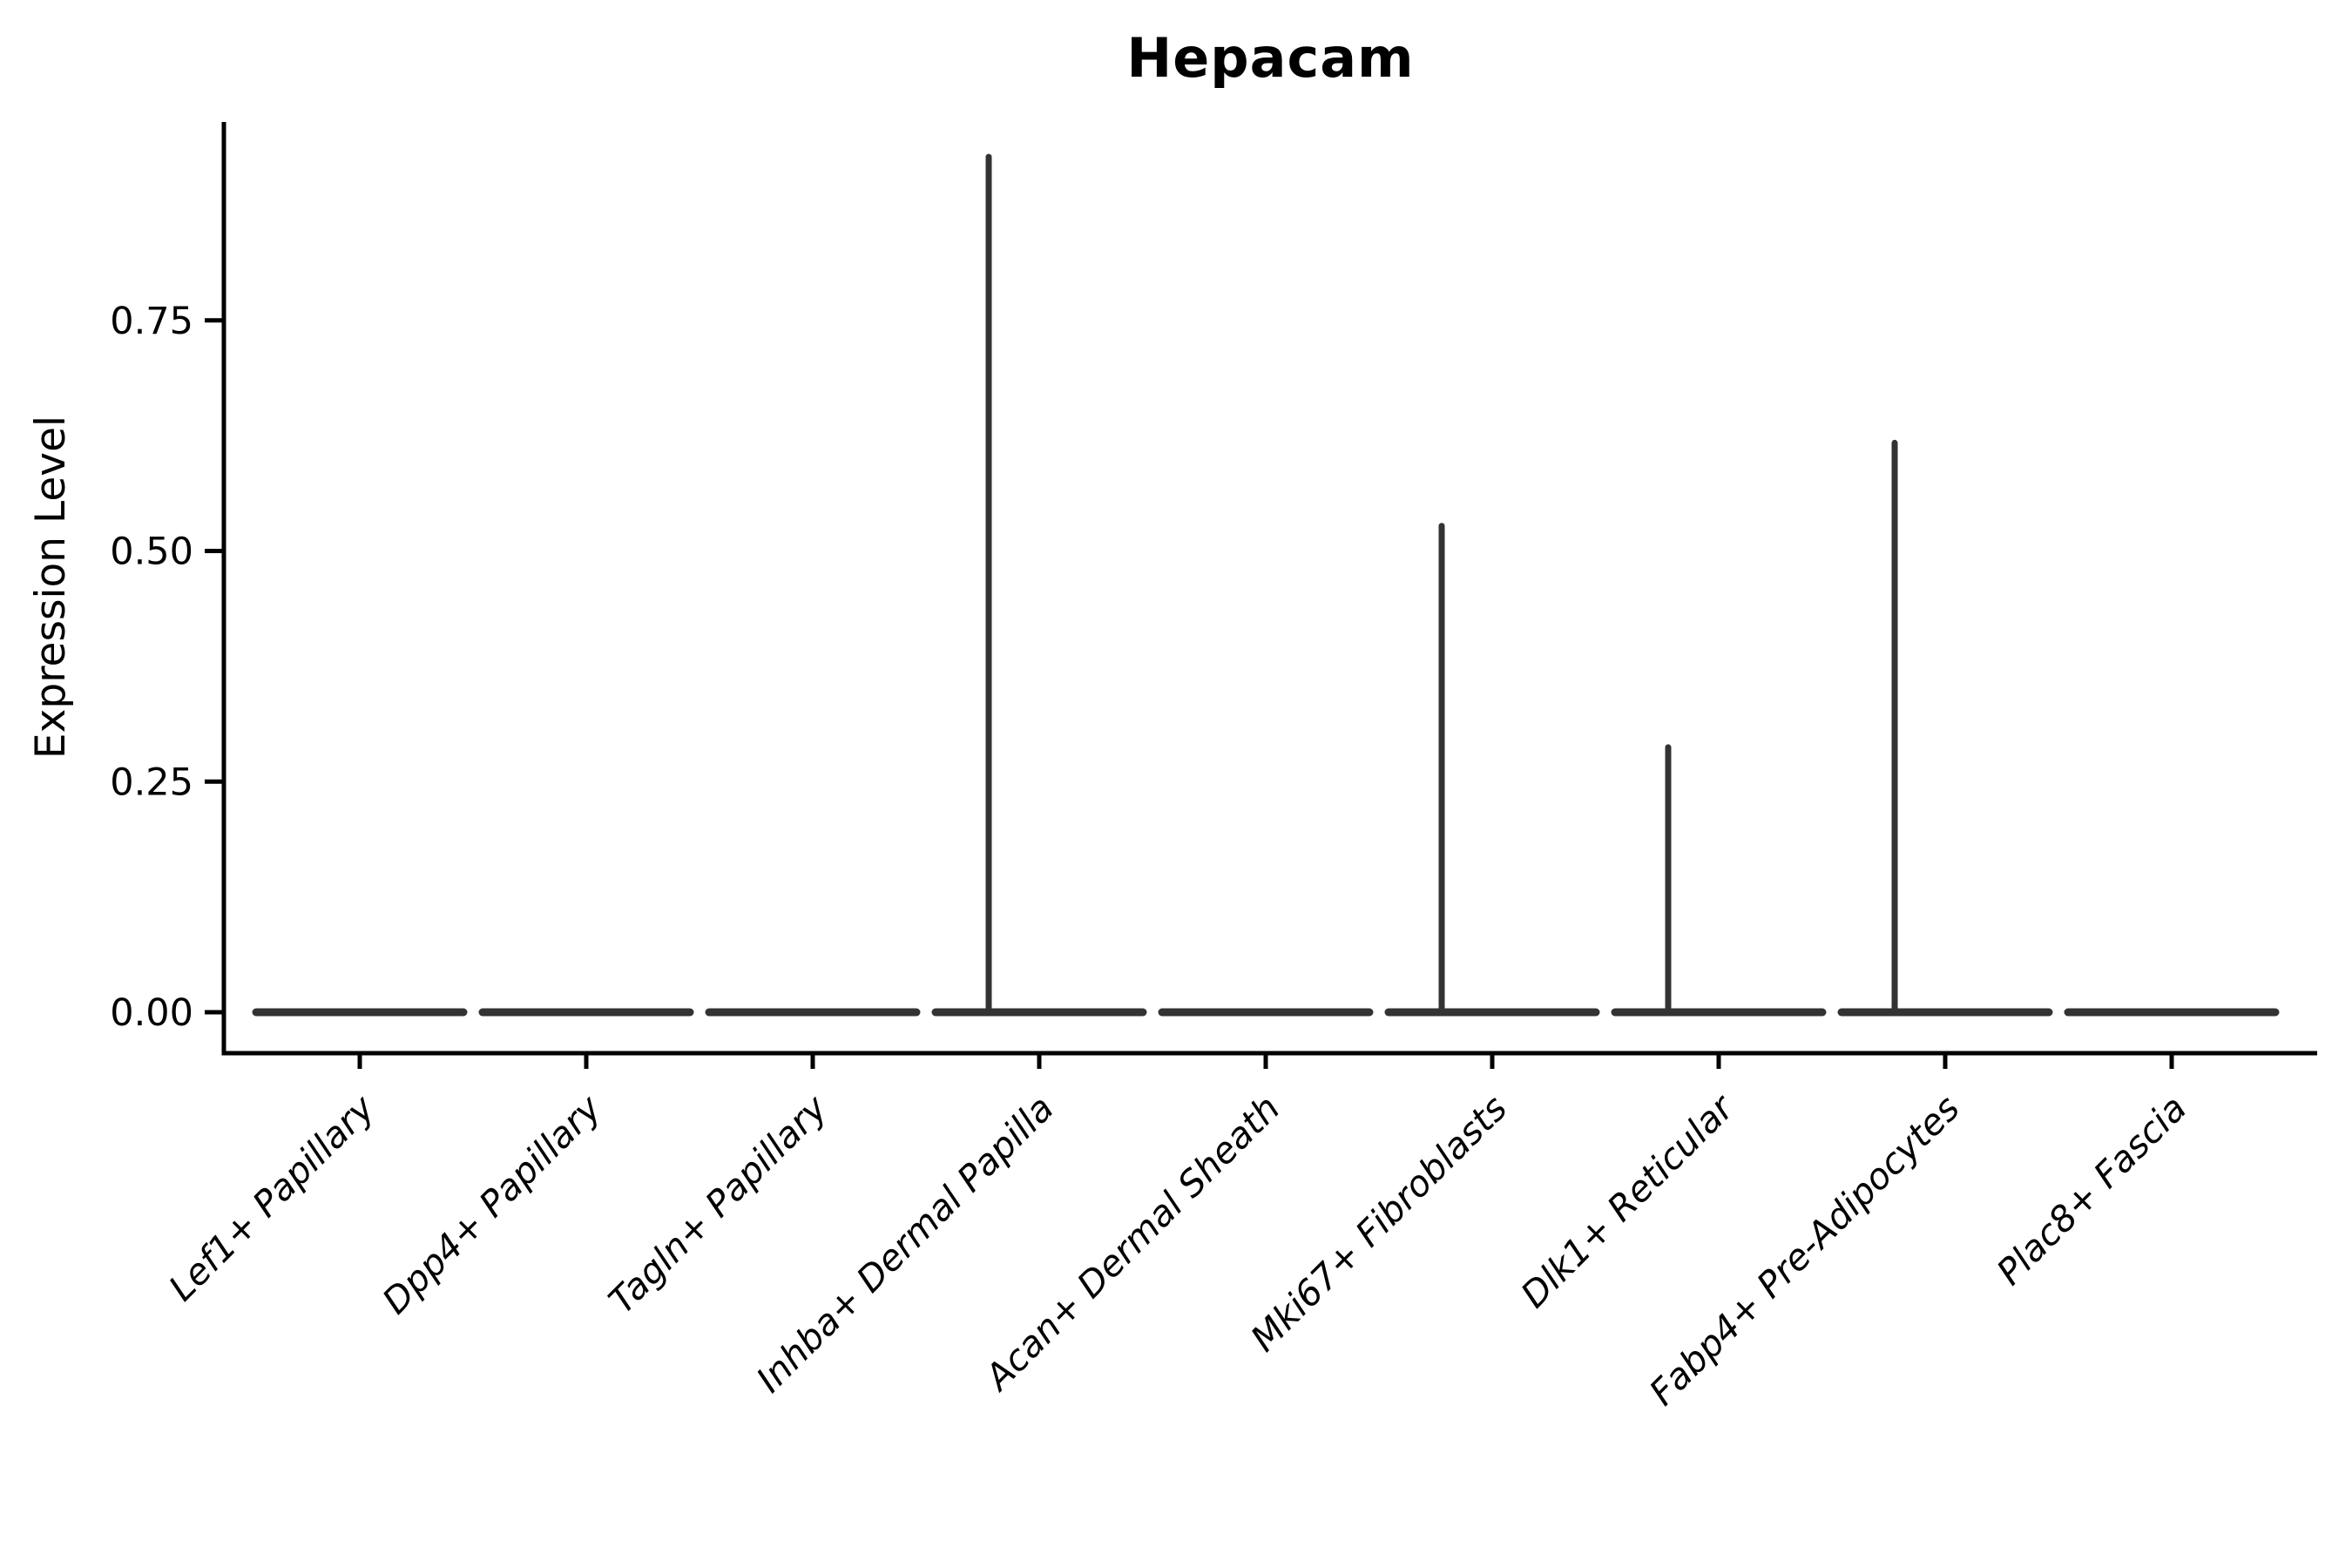 The height and width of the screenshot is (1568, 2352). Describe the element at coordinates (1270, 58) in the screenshot. I see `chart-title: Hepacam` at that location.